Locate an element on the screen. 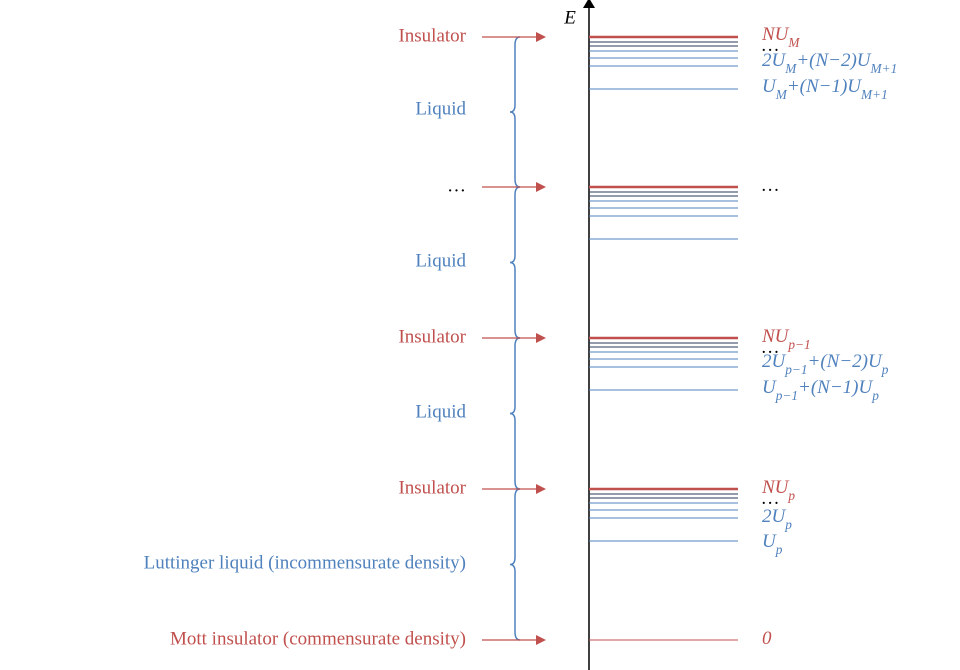 The width and height of the screenshot is (960, 670). label-run: 0 is located at coordinates (767, 638).